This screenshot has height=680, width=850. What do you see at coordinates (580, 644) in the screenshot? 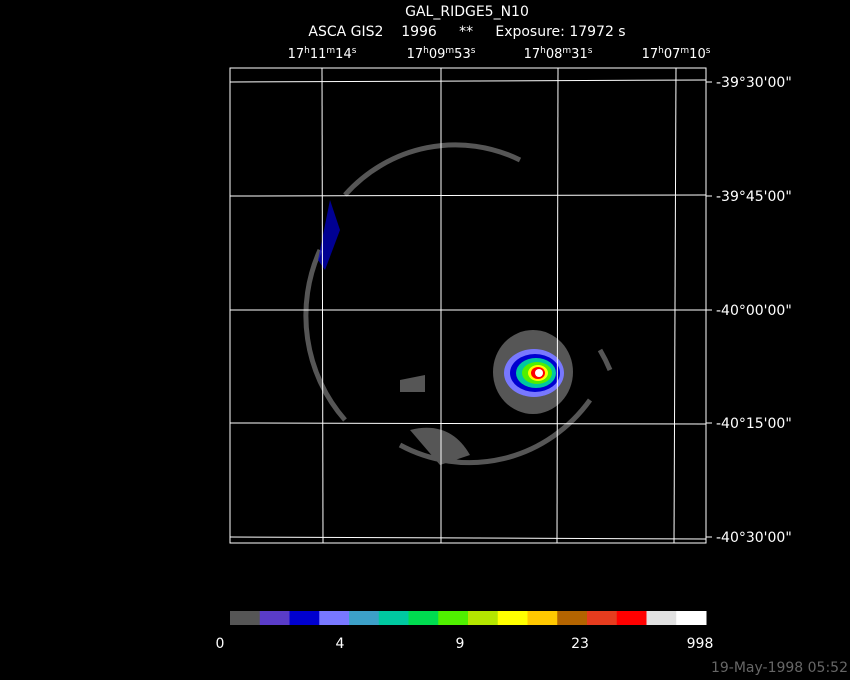
I see `colorbar-label: 23` at bounding box center [580, 644].